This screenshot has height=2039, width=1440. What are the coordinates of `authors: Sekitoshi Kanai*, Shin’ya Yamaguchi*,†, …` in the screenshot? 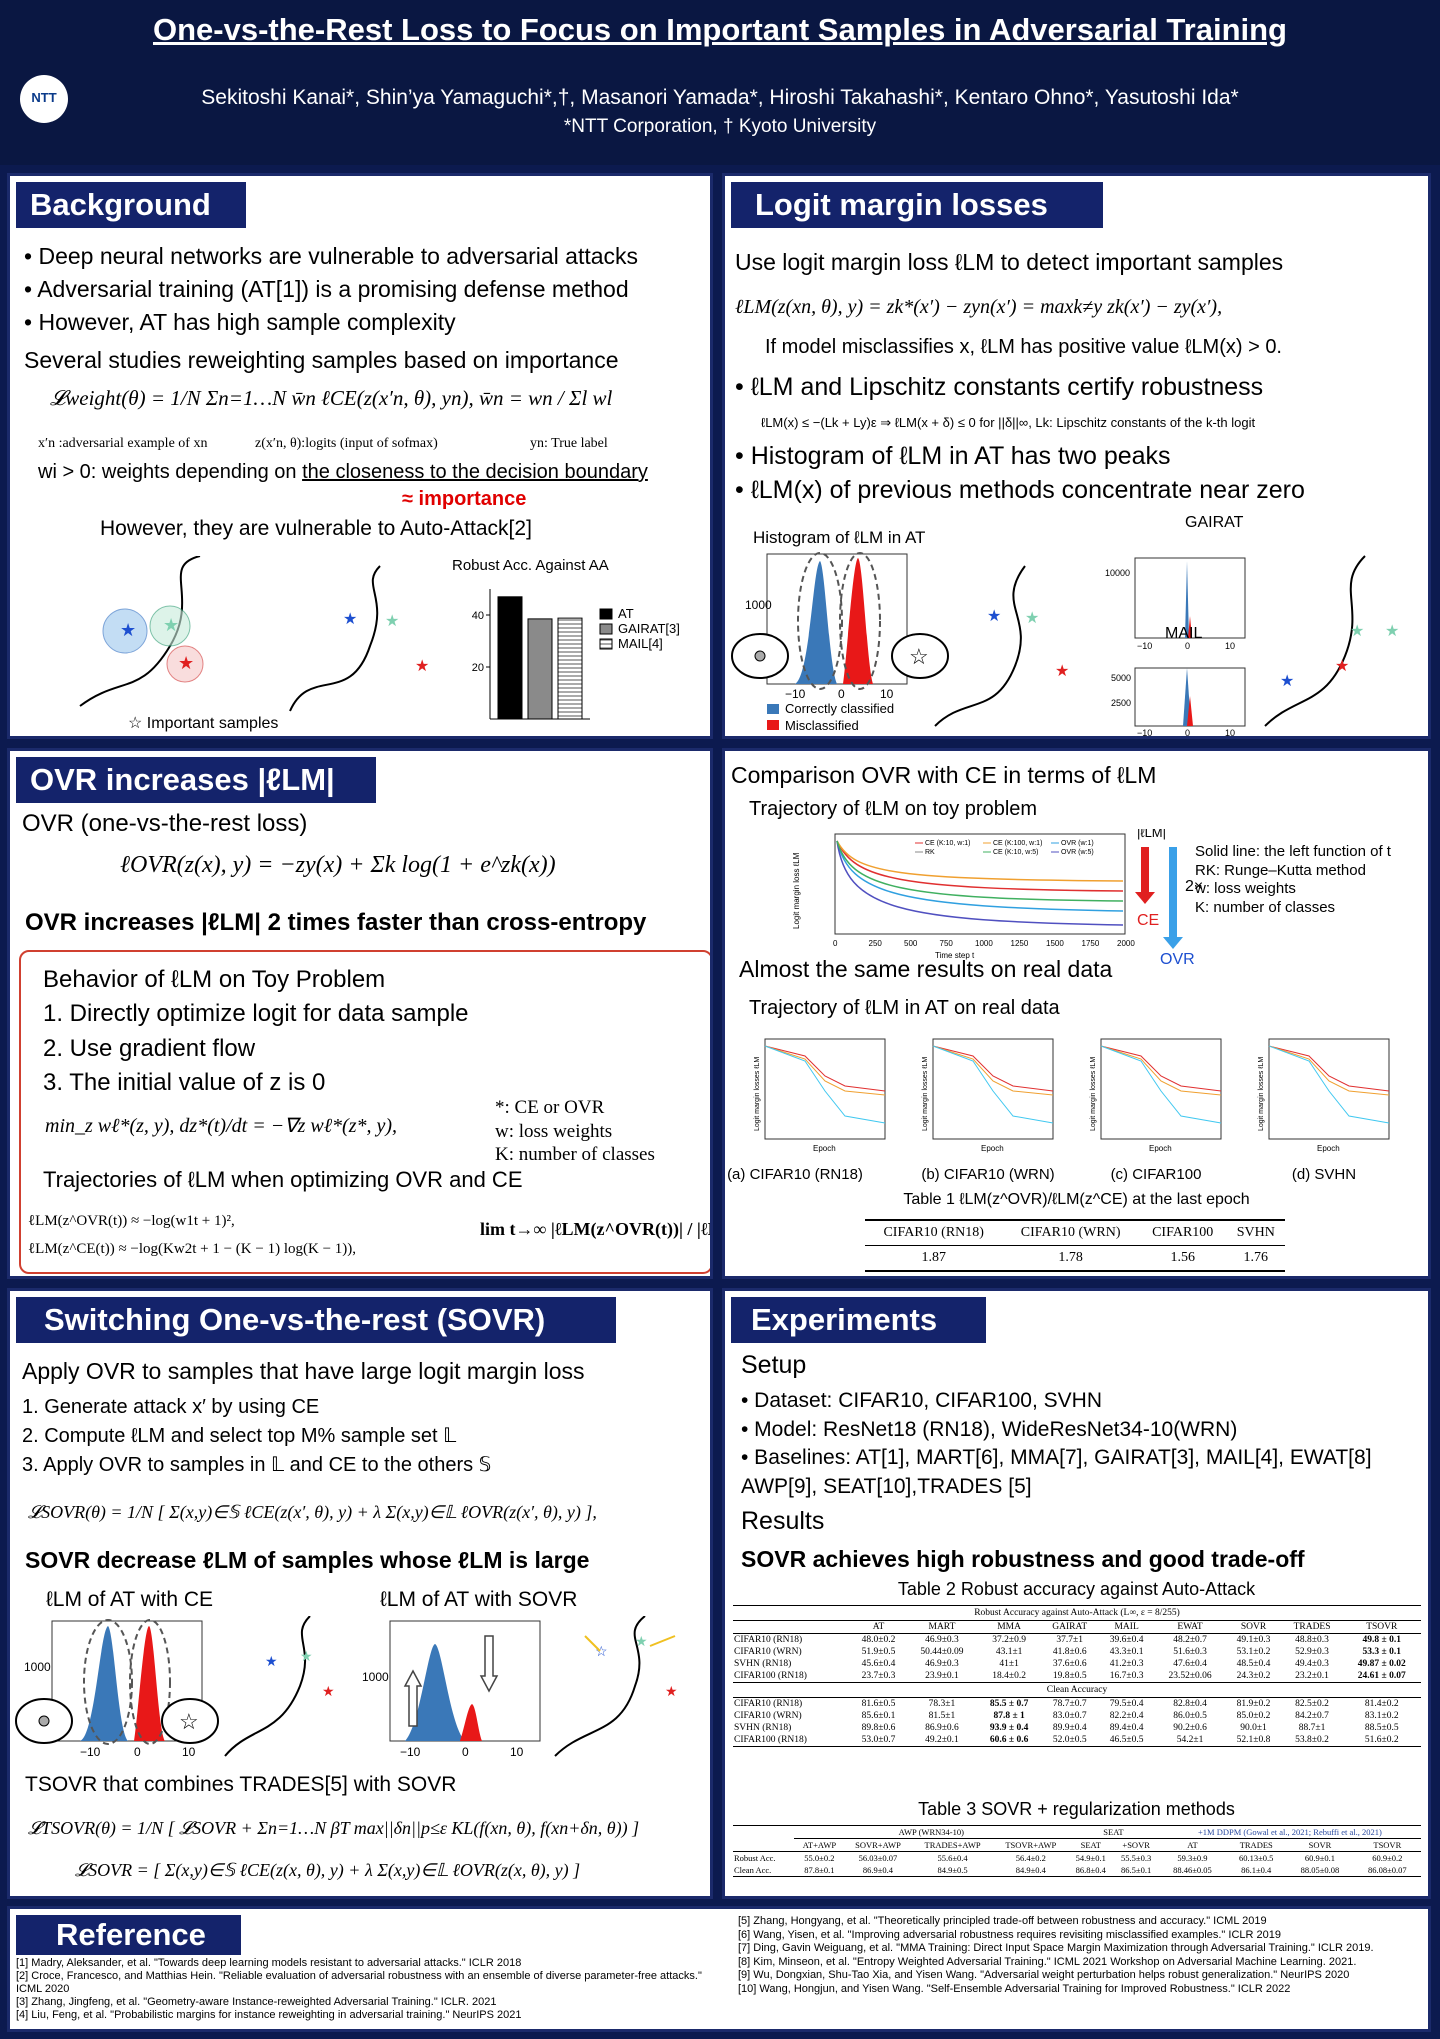 It's located at (720, 97).